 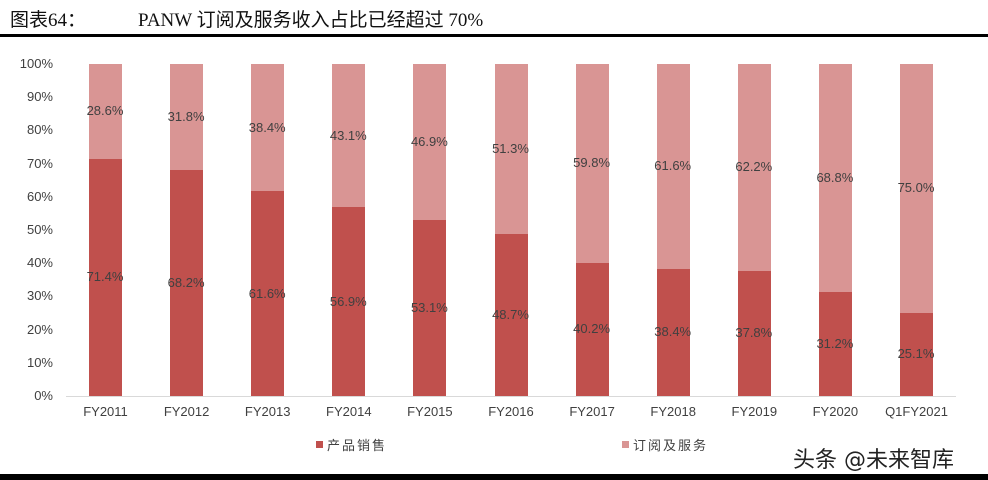 I want to click on x-tick-label: FY2018, so click(x=673, y=411).